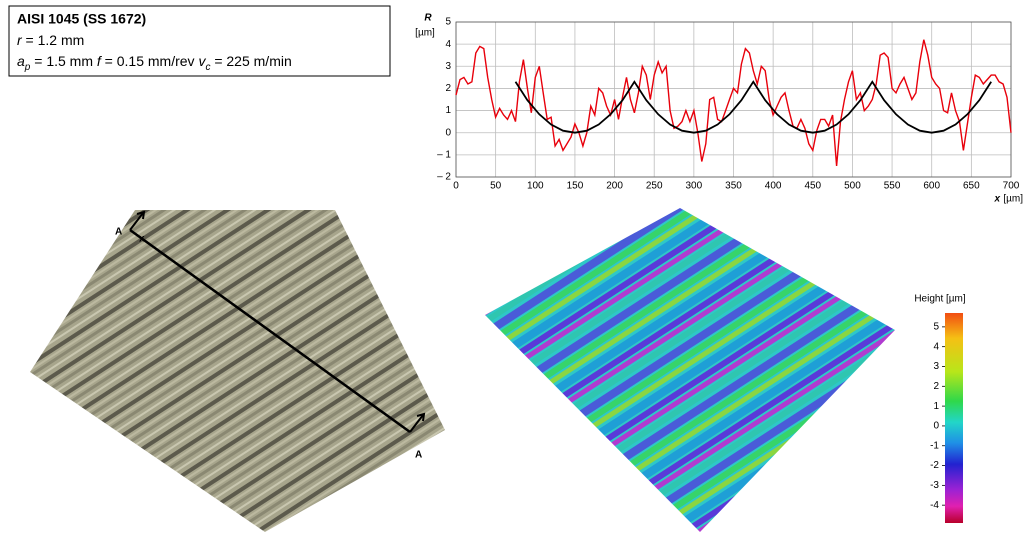 The height and width of the screenshot is (541, 1024). Describe the element at coordinates (575, 186) in the screenshot. I see `x-tick-label: 150` at that location.